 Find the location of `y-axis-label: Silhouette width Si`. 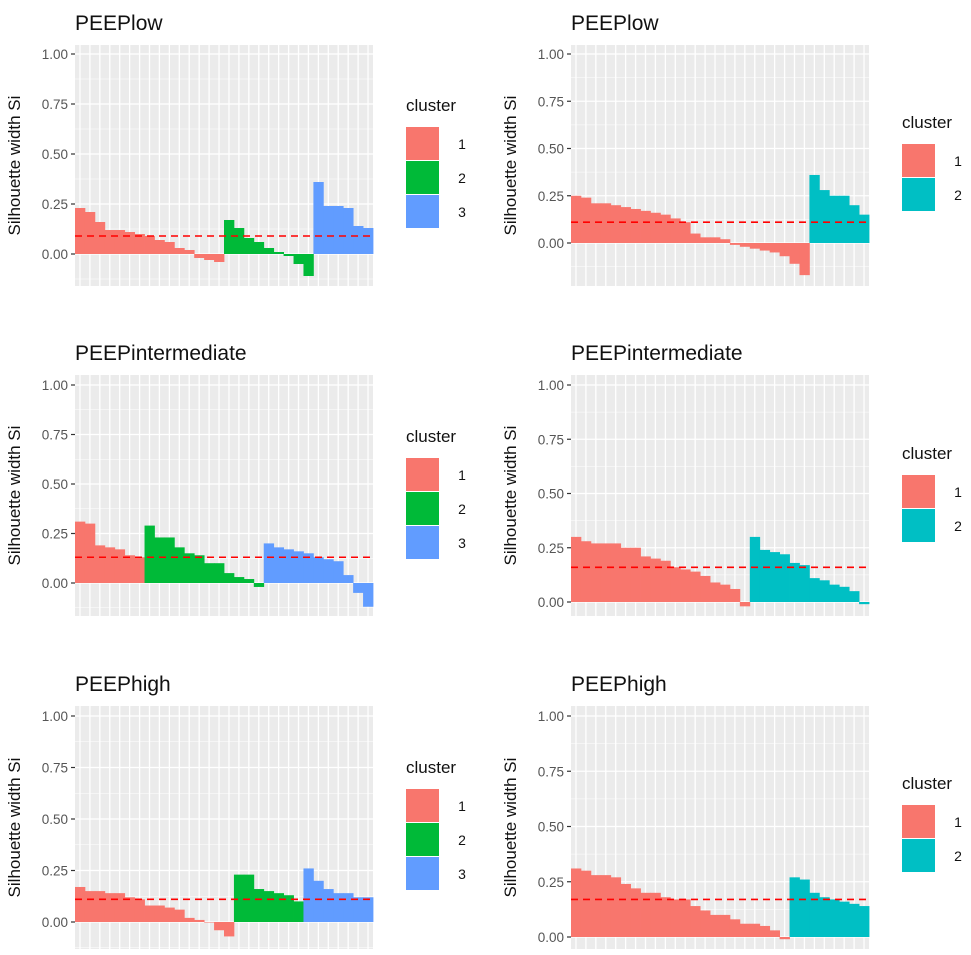

y-axis-label: Silhouette width Si is located at coordinates (14, 496).